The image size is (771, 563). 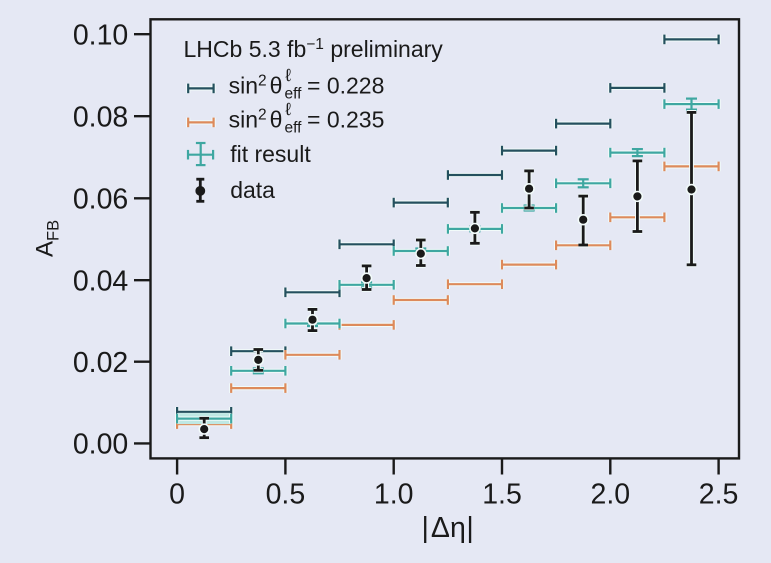 What do you see at coordinates (448, 528) in the screenshot?
I see `svg-text: |Δη|` at bounding box center [448, 528].